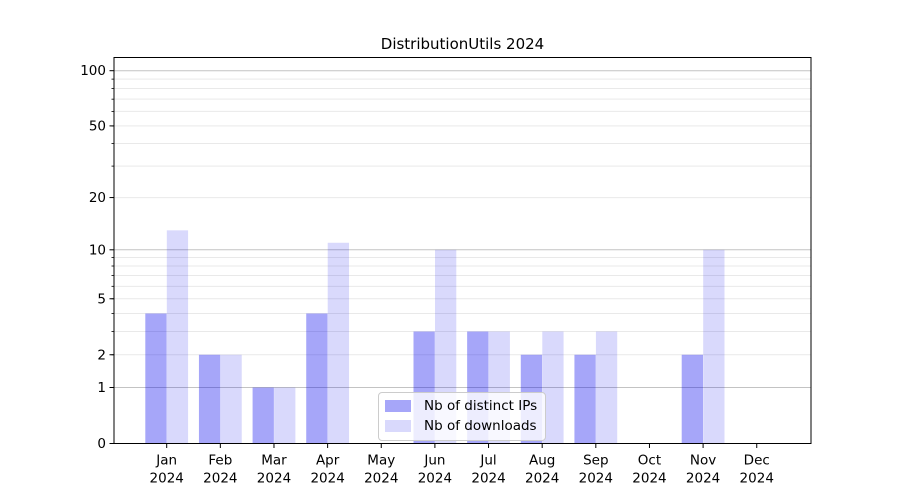 The width and height of the screenshot is (900, 500). What do you see at coordinates (97, 126) in the screenshot?
I see `y-tick-label: 50` at bounding box center [97, 126].